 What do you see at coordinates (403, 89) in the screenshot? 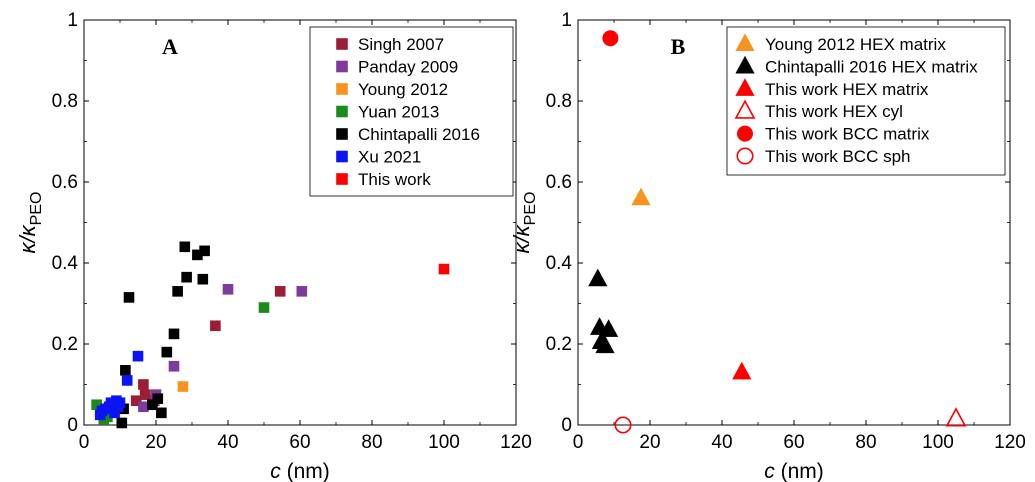
I see `legend-label: Young 2012` at bounding box center [403, 89].